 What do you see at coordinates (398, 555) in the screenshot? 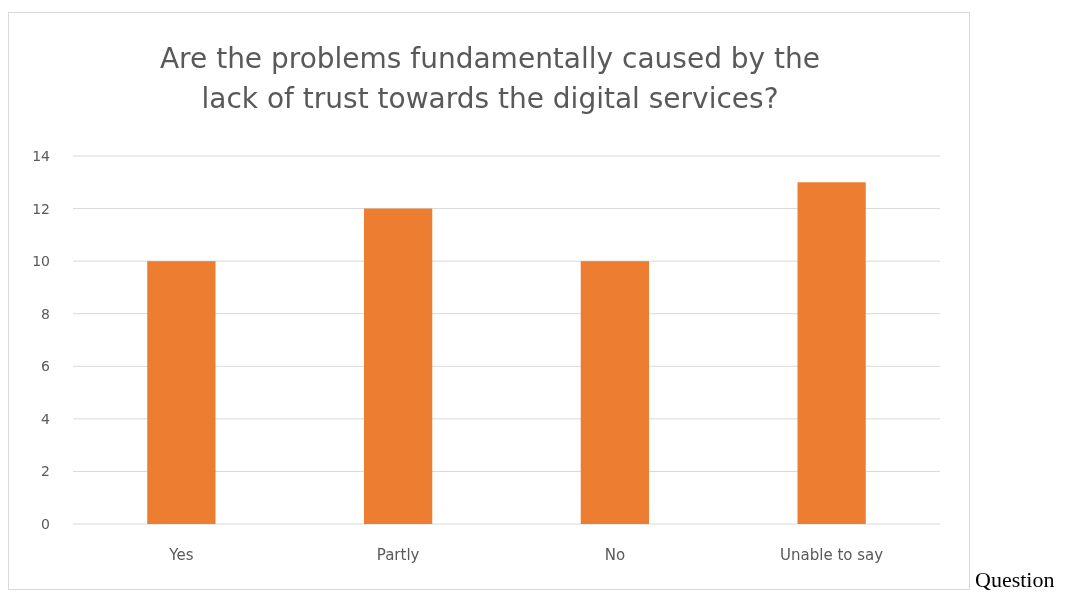
I see `x-tick-label: Partly` at bounding box center [398, 555].